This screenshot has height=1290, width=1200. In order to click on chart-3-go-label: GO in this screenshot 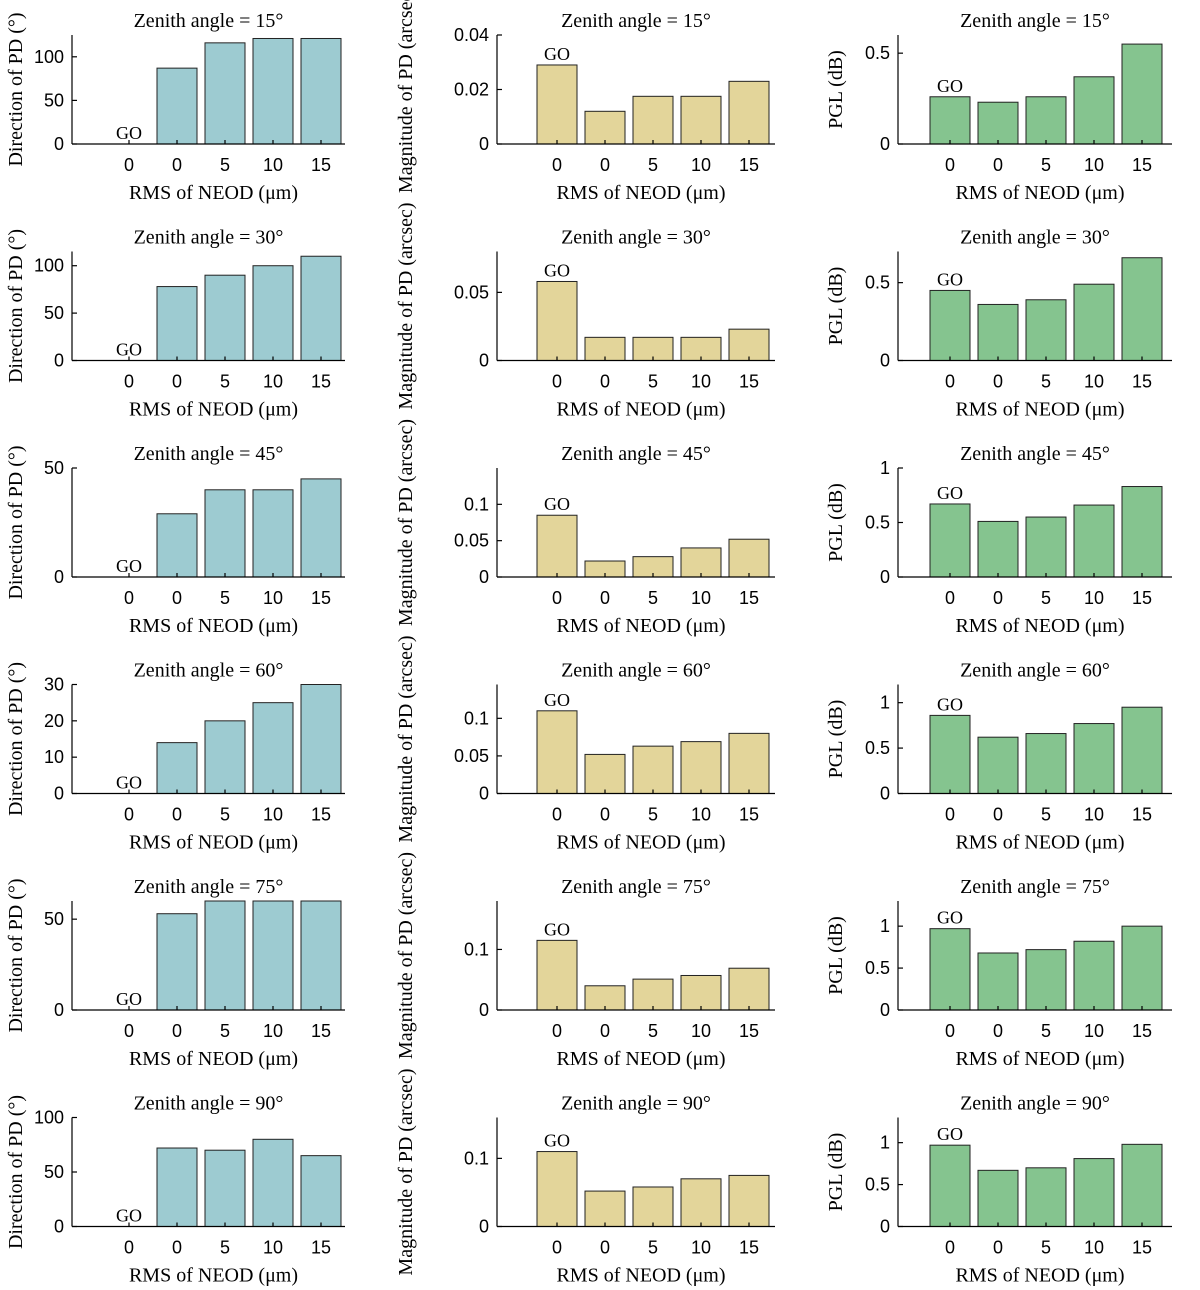, I will do `click(129, 350)`.